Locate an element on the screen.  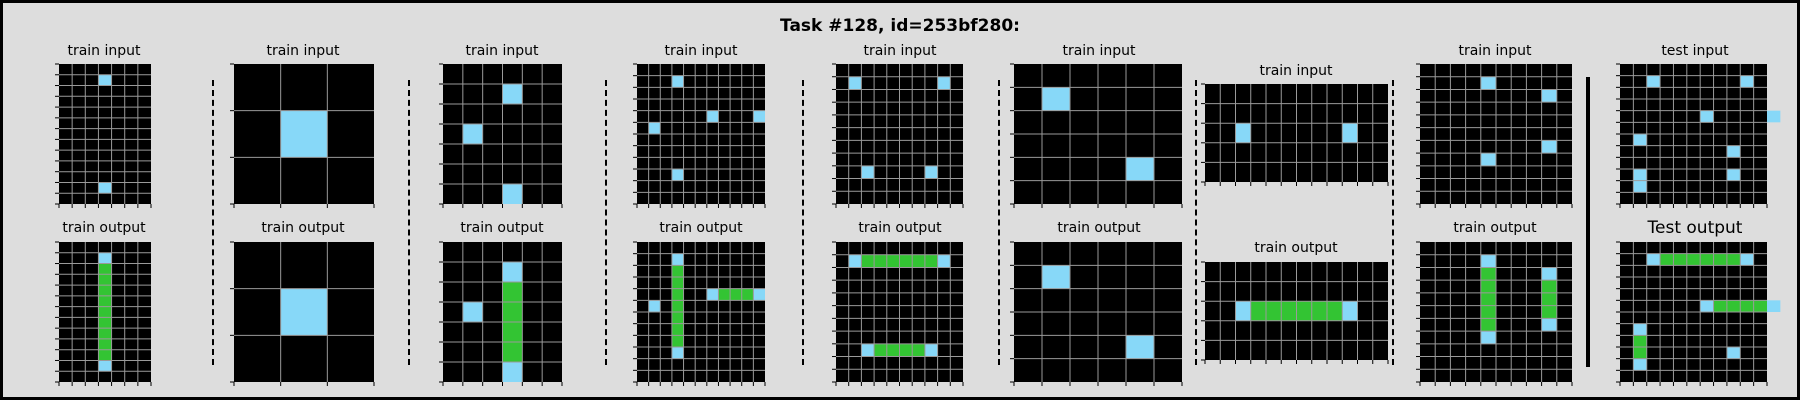
pair6-output-label: train output is located at coordinates (1099, 228).